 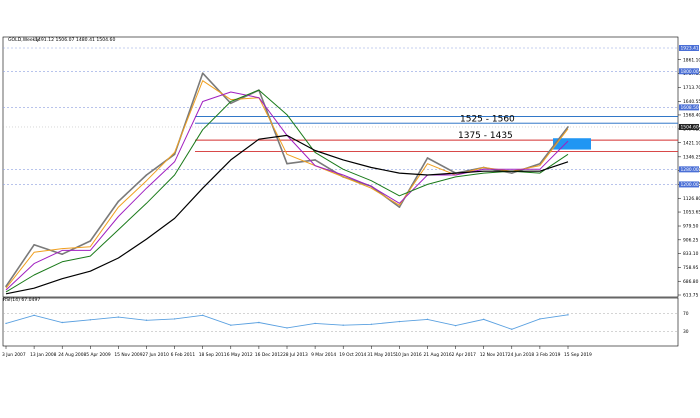 I want to click on rsi-indicator-label: RSI(14) 67.0497, so click(x=21, y=300).